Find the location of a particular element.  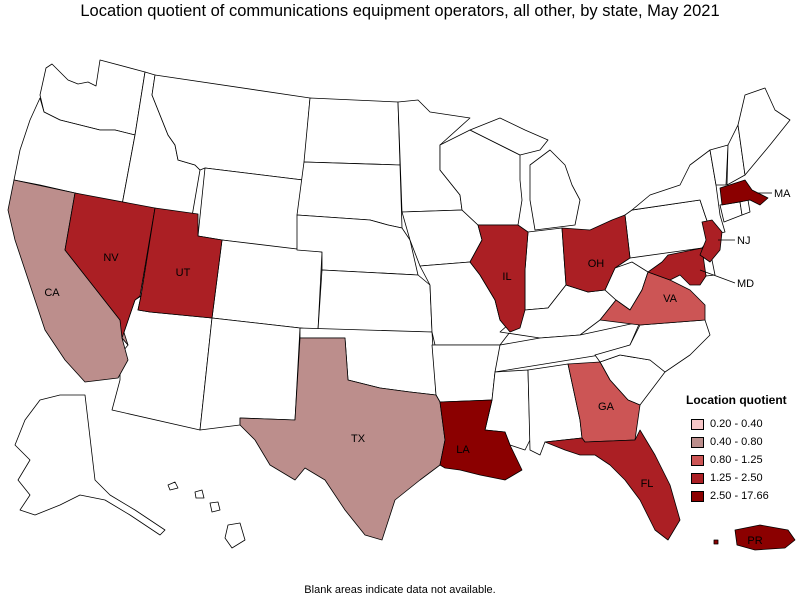

state-vt is located at coordinates (719, 165).